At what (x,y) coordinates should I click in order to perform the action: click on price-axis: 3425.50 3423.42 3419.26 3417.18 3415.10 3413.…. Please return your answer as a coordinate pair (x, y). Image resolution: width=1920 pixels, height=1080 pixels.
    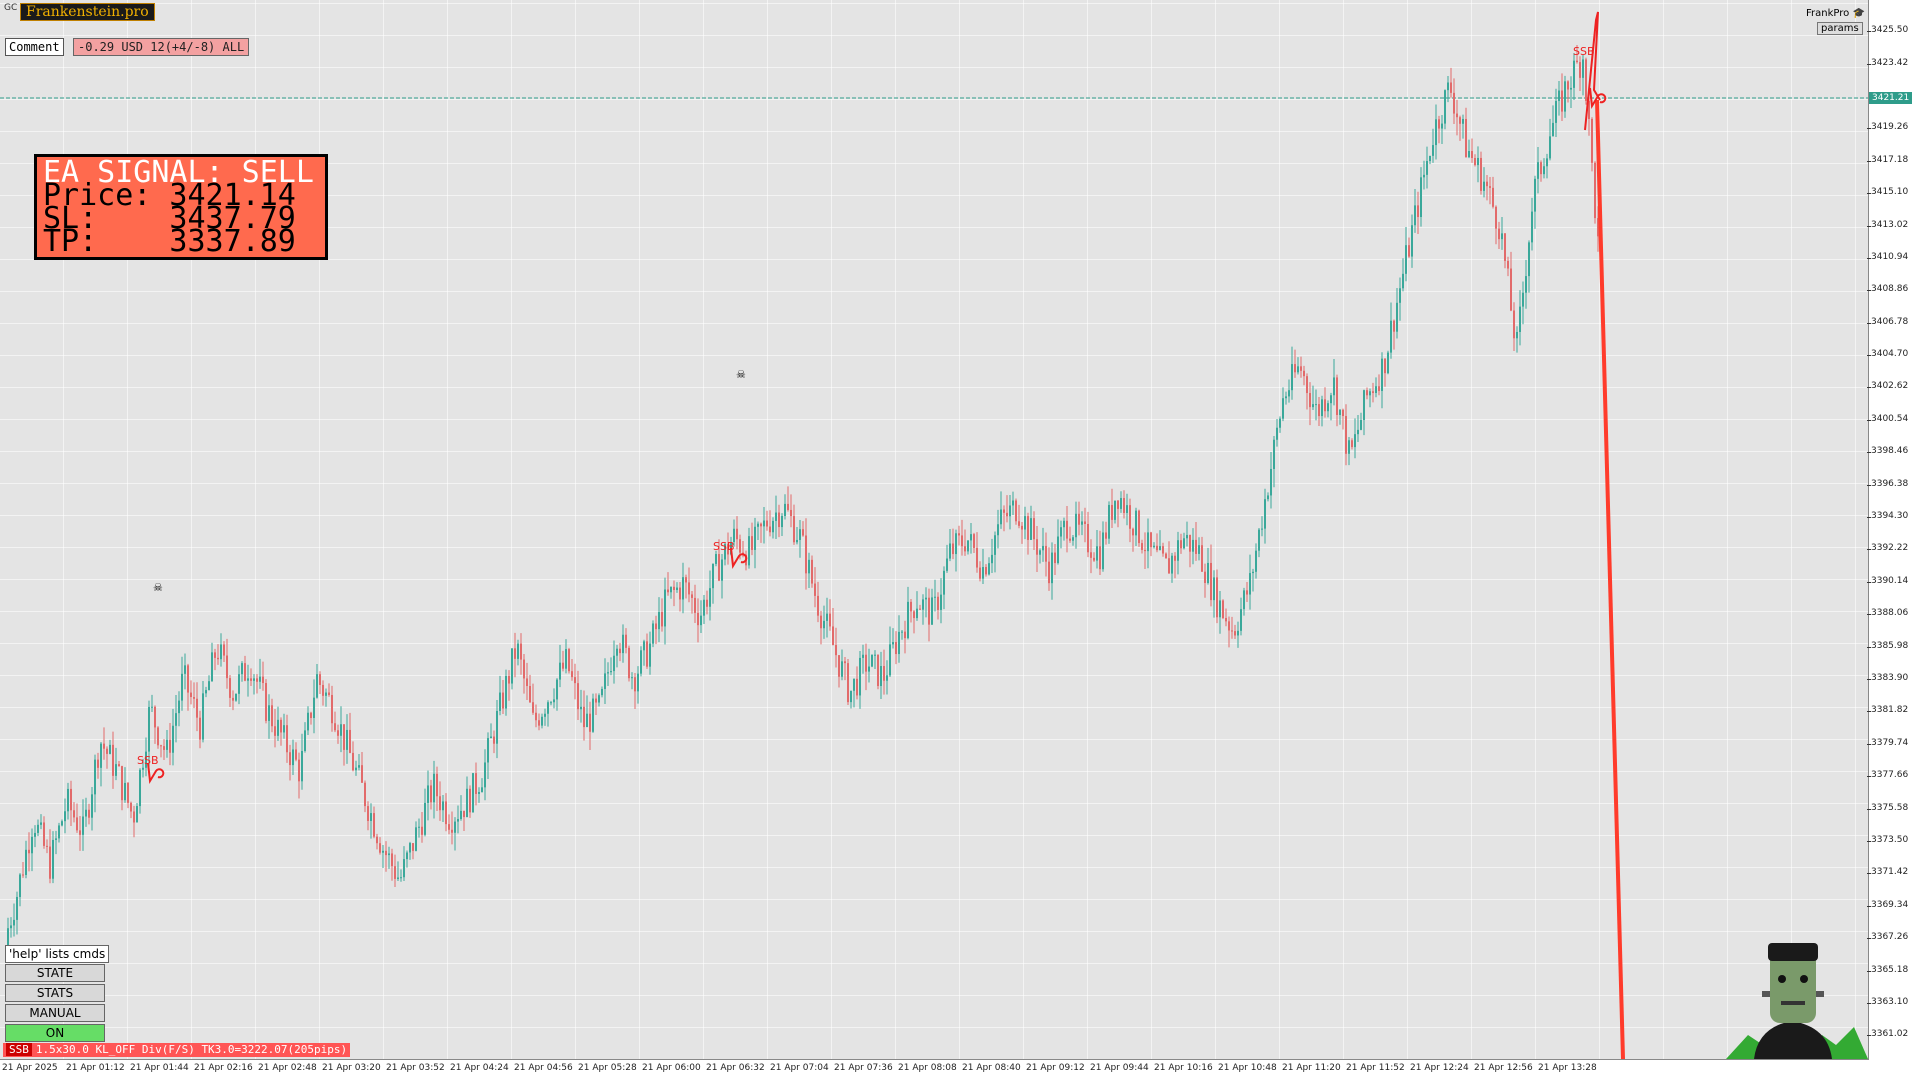
    Looking at the image, I should click on (1893, 529).